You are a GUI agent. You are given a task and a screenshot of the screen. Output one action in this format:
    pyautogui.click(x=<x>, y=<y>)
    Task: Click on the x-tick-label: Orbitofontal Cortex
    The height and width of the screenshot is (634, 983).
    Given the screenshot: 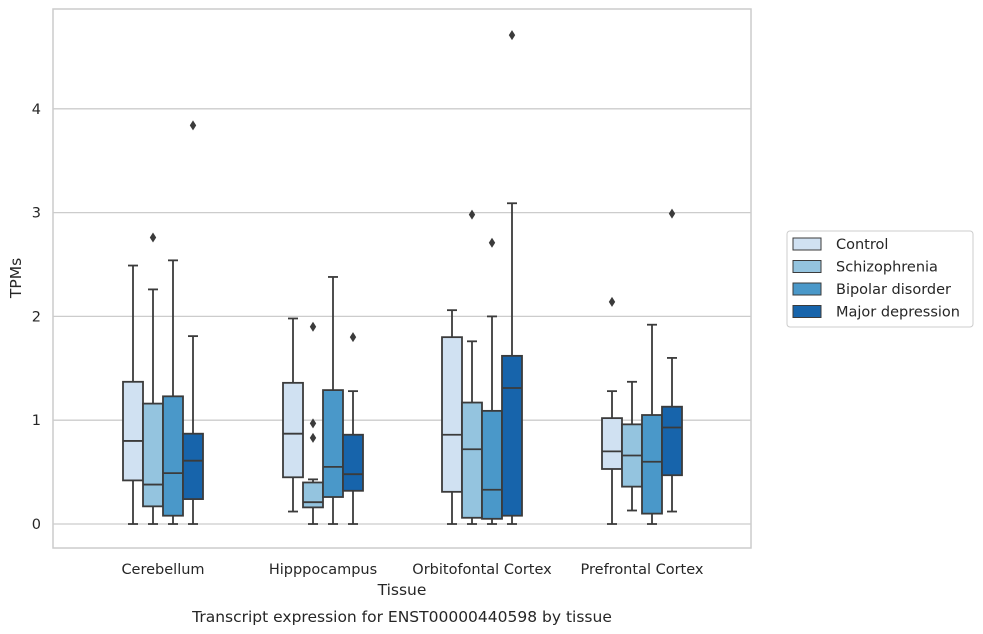 What is the action you would take?
    pyautogui.click(x=482, y=570)
    